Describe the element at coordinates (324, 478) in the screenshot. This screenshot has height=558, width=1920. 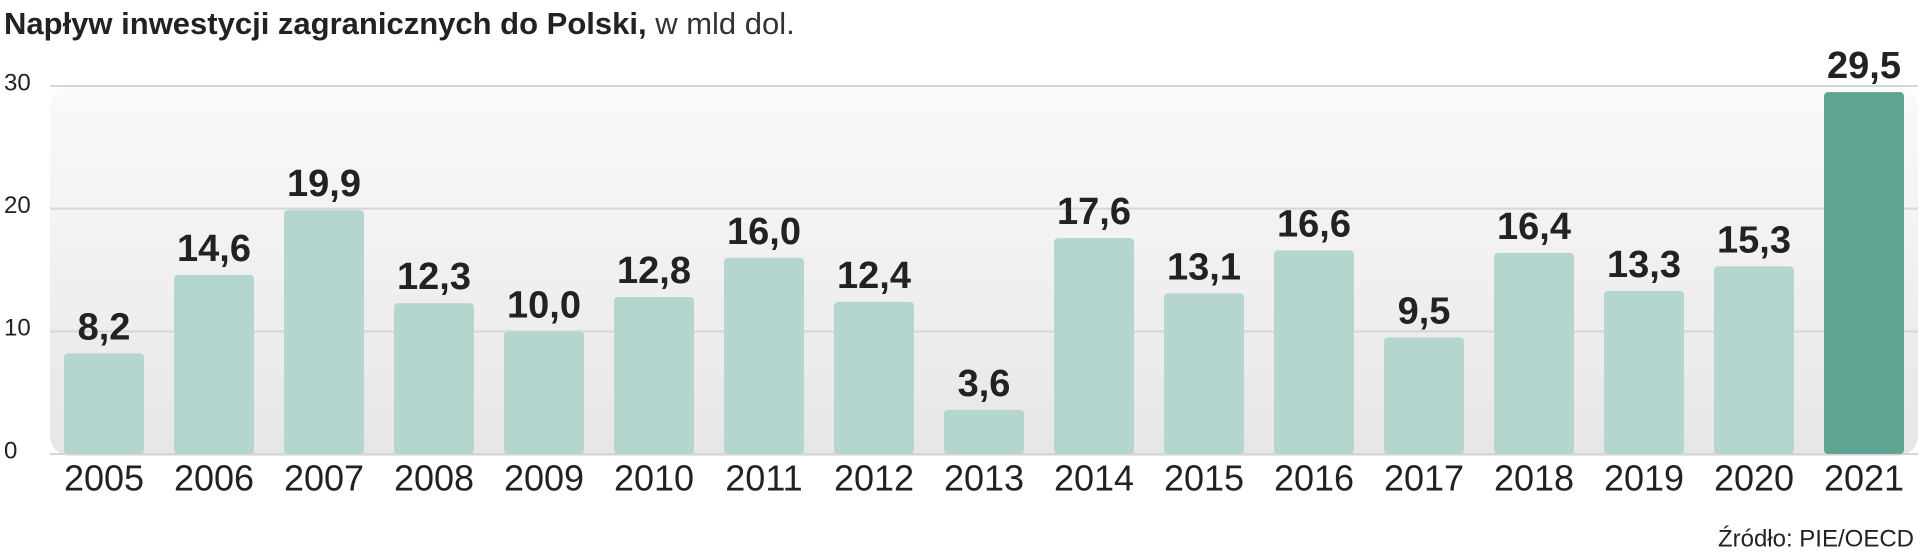
I see `x-tick-label: 2007` at that location.